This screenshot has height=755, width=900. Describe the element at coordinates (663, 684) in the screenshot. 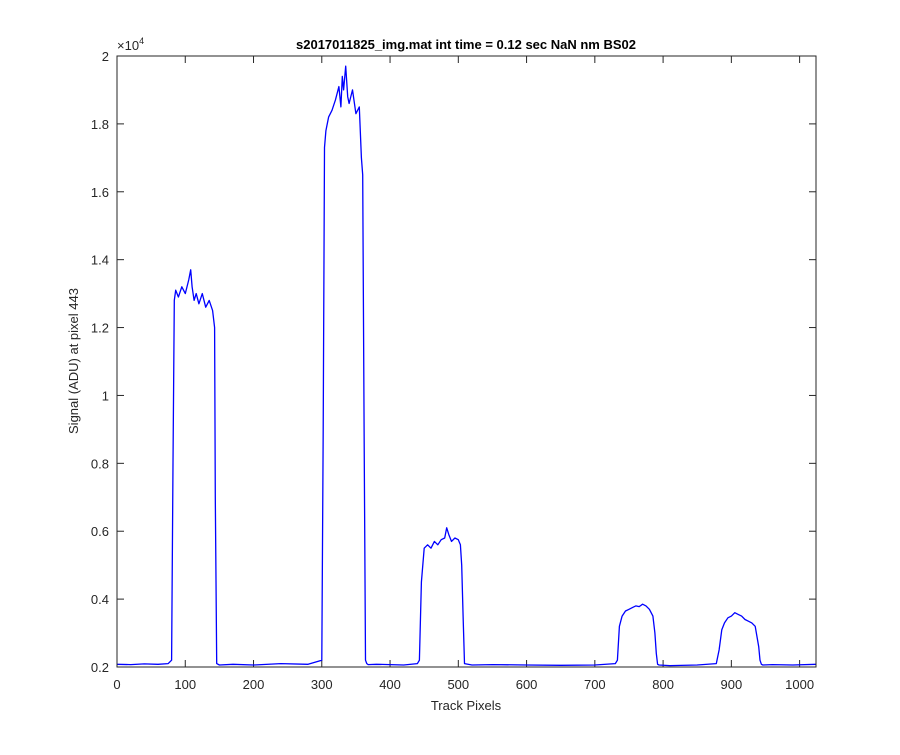

I see `x-tick-label: 800` at that location.